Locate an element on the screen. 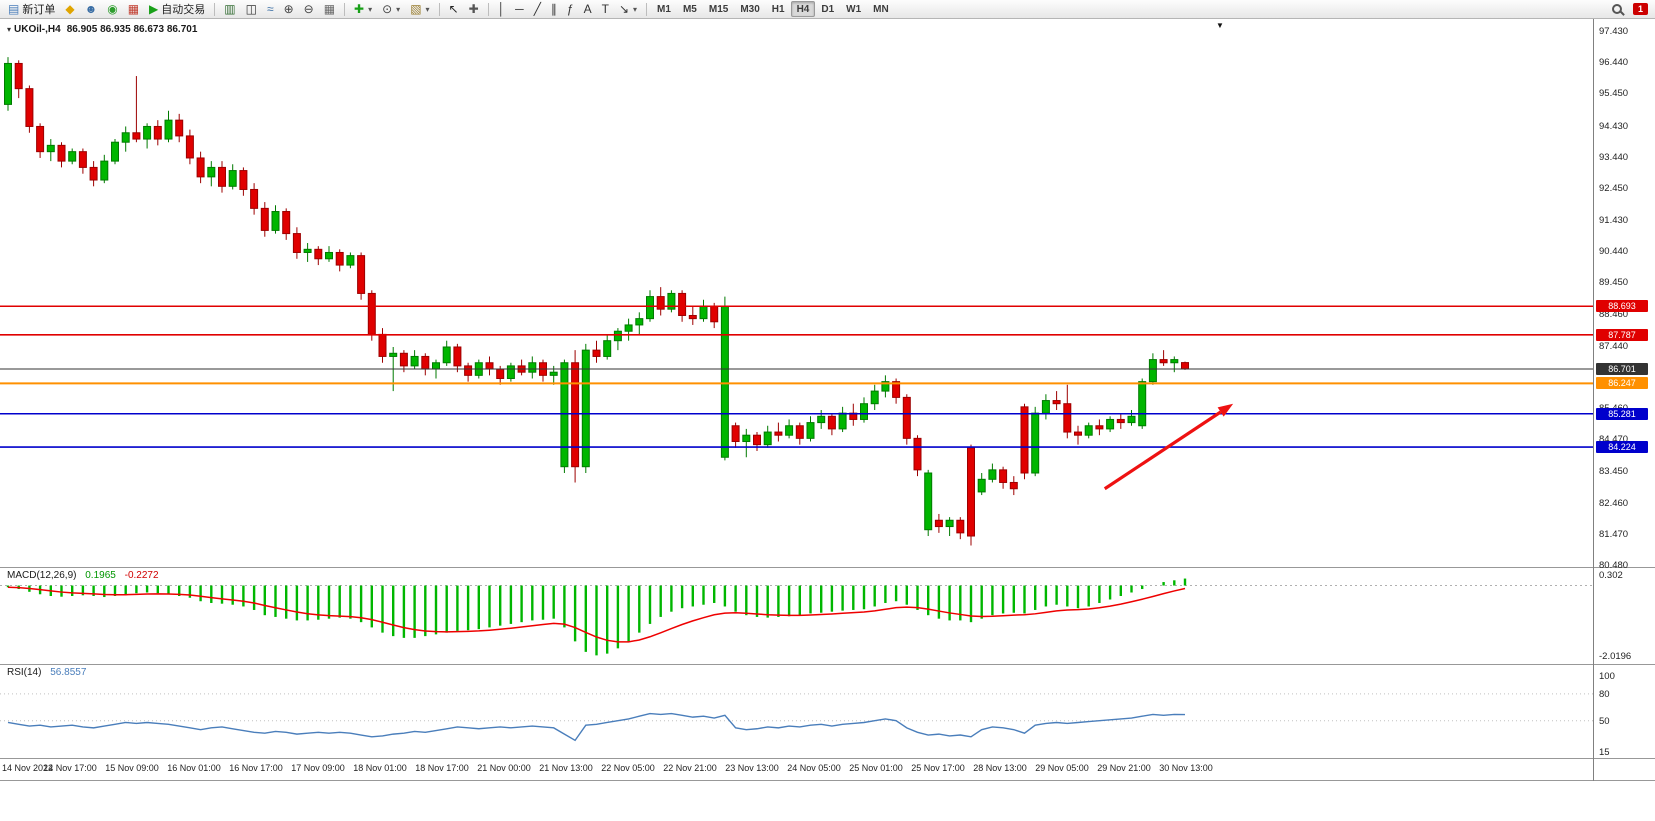 The height and width of the screenshot is (821, 1655). rsi-scale-label: 50 is located at coordinates (1604, 721).